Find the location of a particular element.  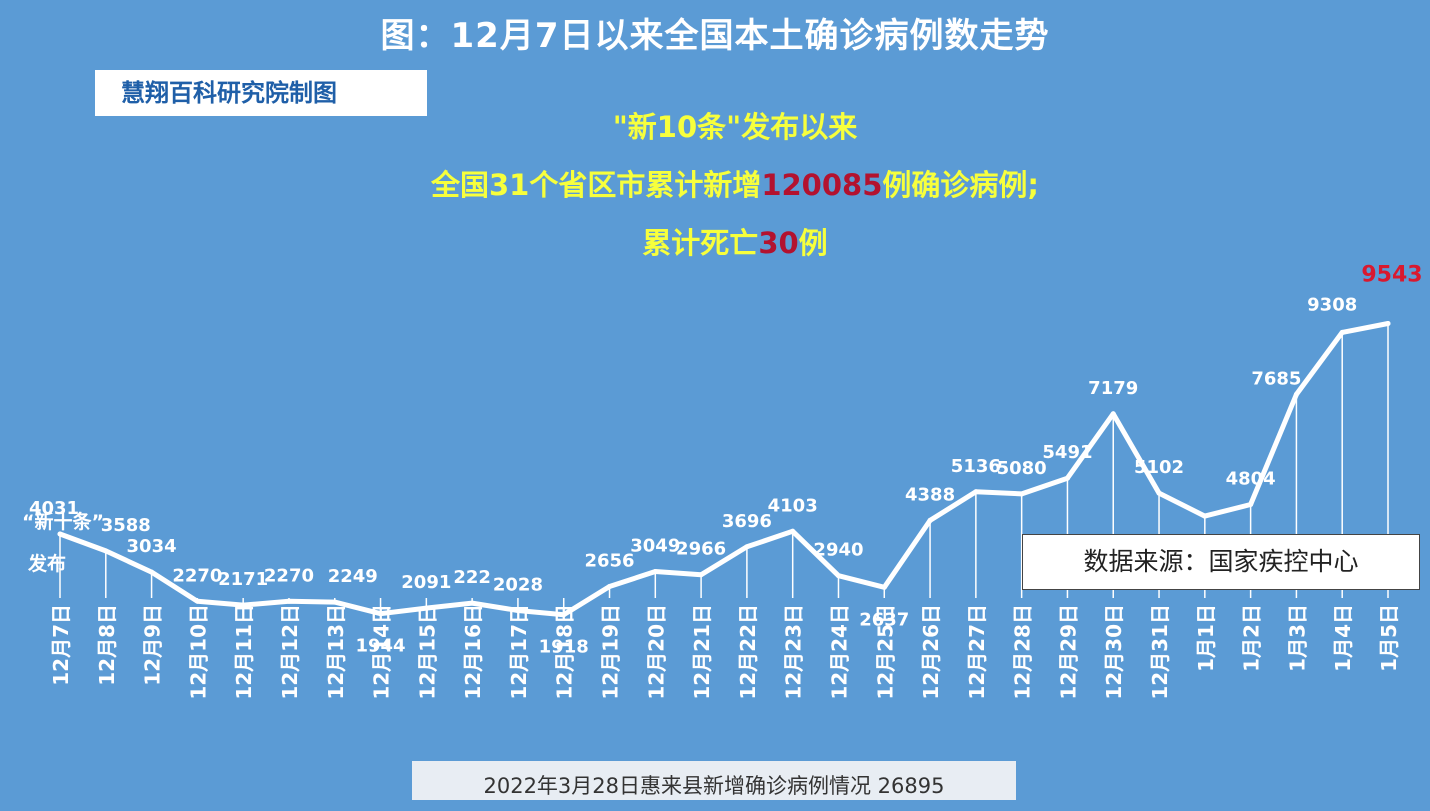

x-tick-label: 1月1日 is located at coordinates (1206, 638).